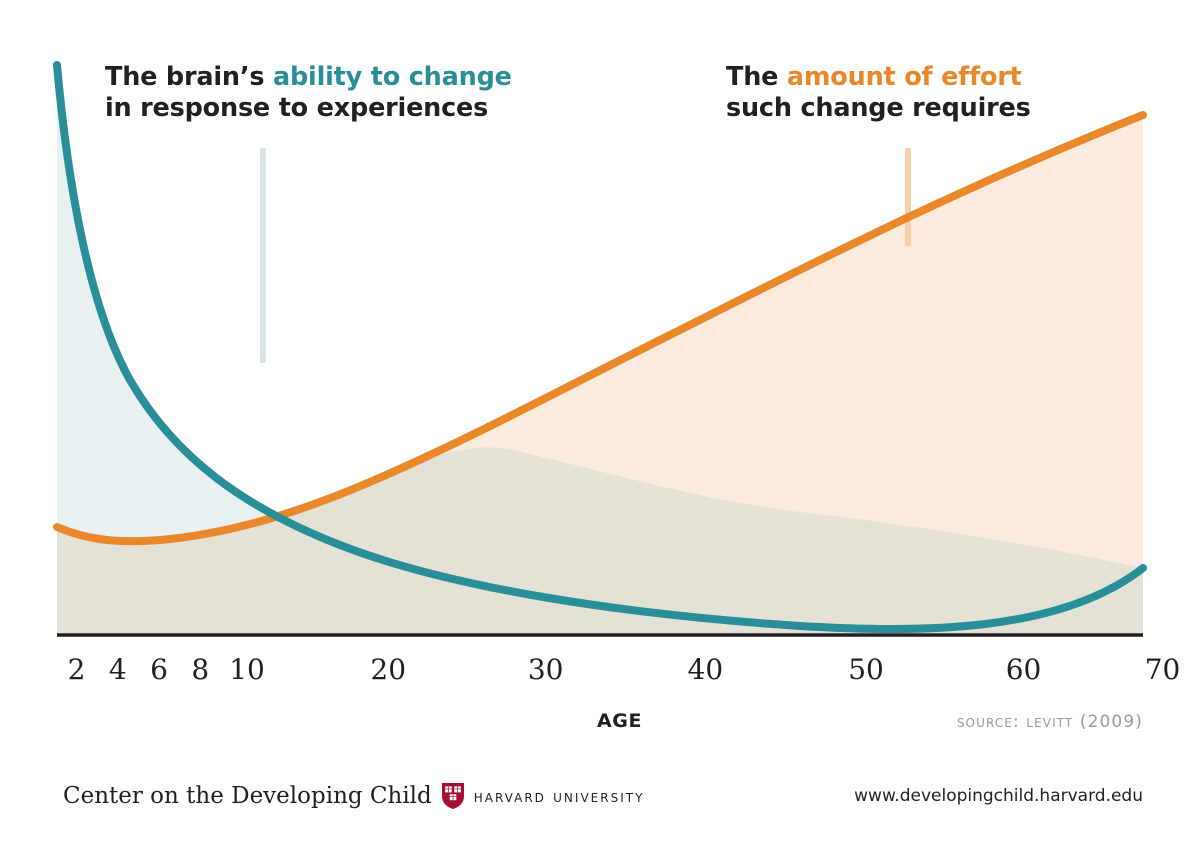 This screenshot has width=1200, height=844. What do you see at coordinates (559, 796) in the screenshot?
I see `harvard-wordmark: HARVARD UNIVERSITY` at bounding box center [559, 796].